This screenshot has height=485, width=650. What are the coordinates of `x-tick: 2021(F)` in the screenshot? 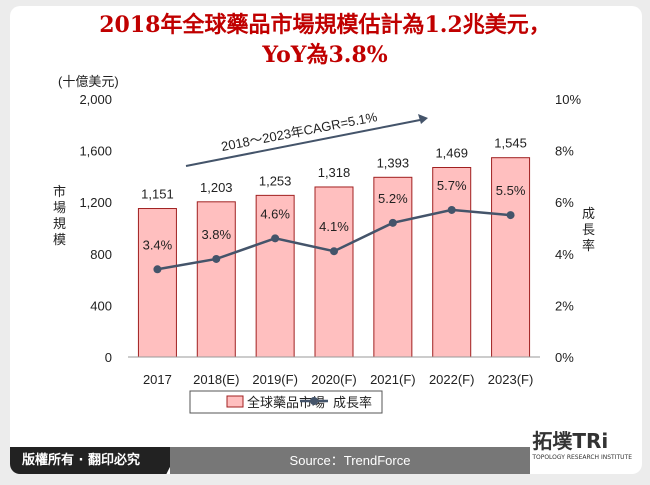 It's located at (393, 379).